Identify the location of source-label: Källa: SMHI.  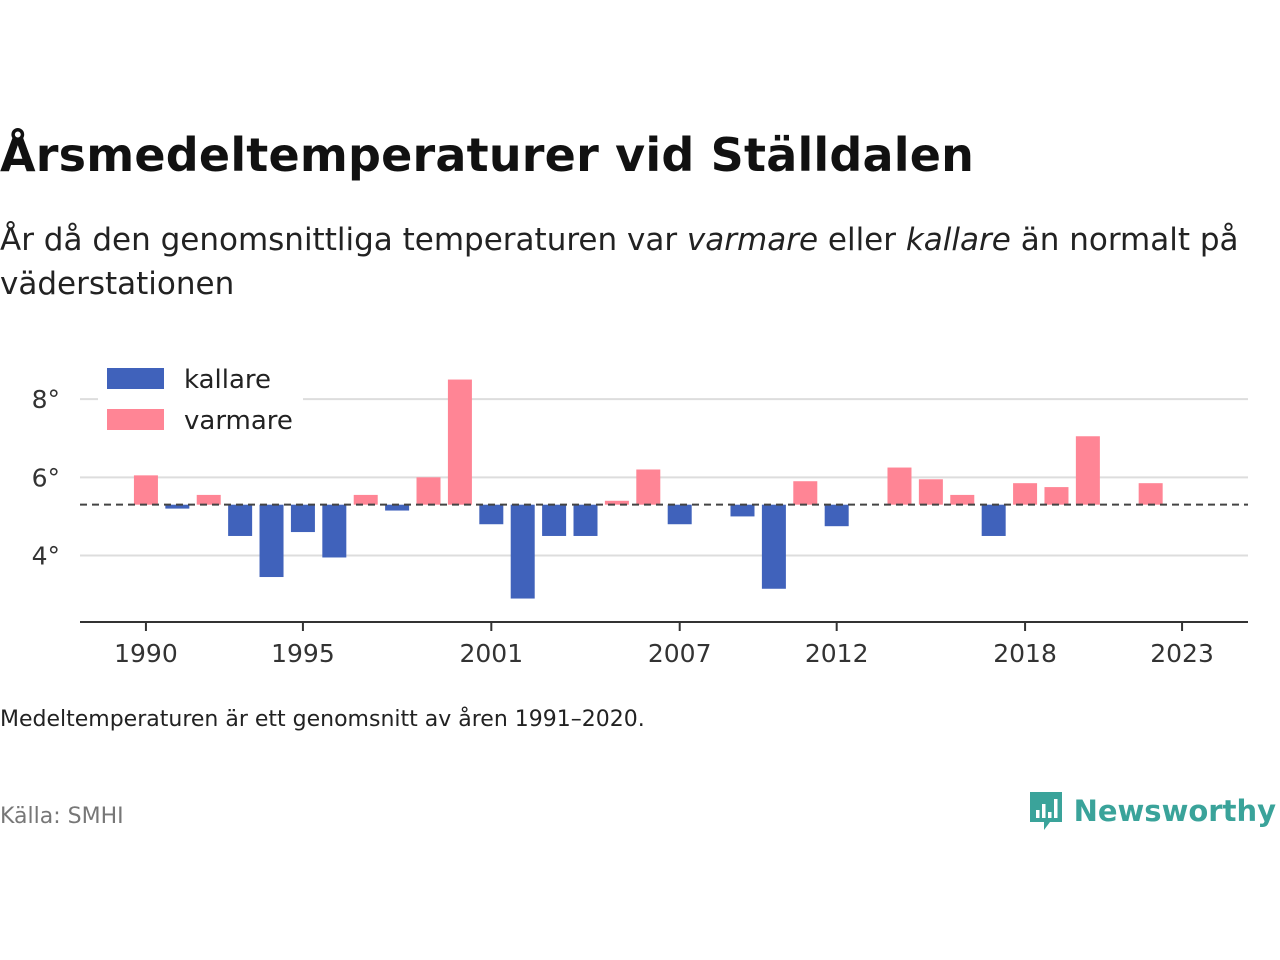
(62, 816).